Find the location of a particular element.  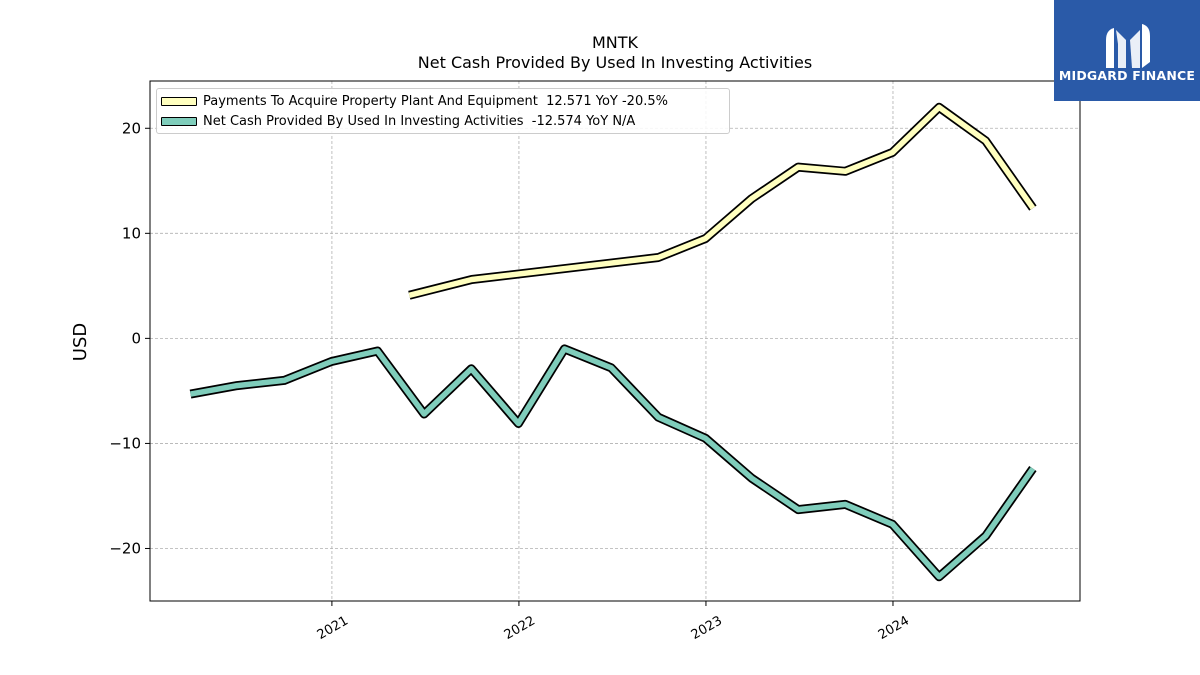

logo-mark-icon is located at coordinates (1128, 46).